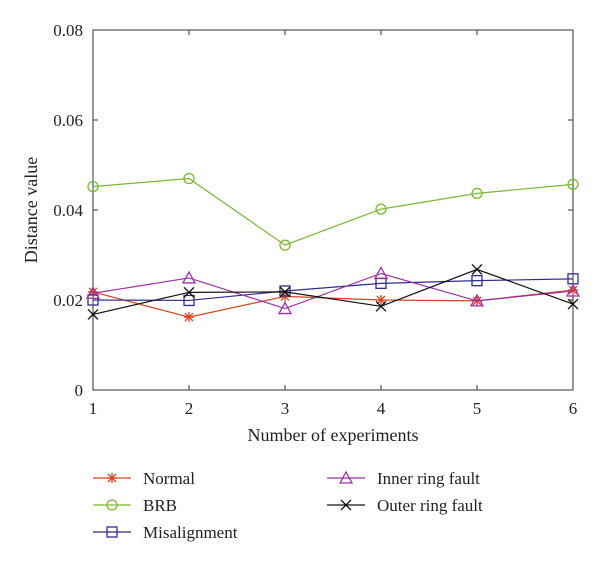  I want to click on x-tick-label: 5, so click(477, 408).